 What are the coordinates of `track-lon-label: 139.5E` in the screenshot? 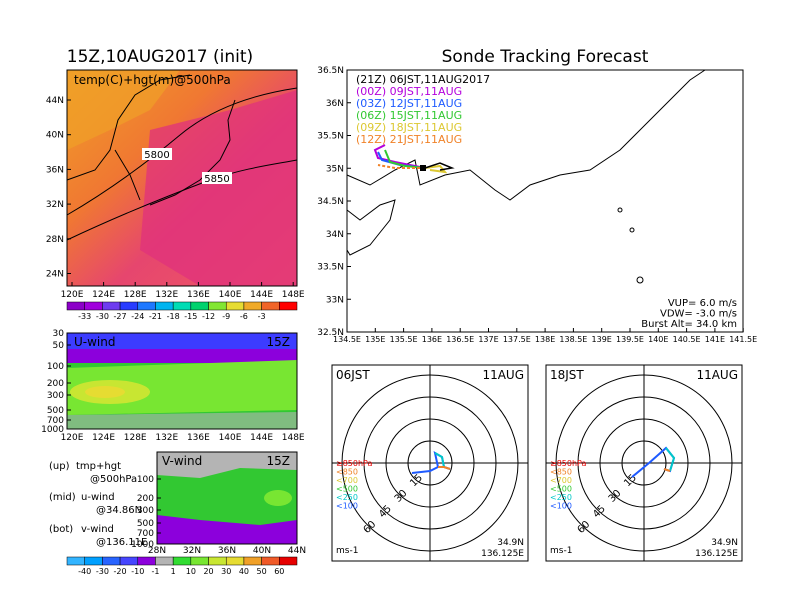 It's located at (630, 339).